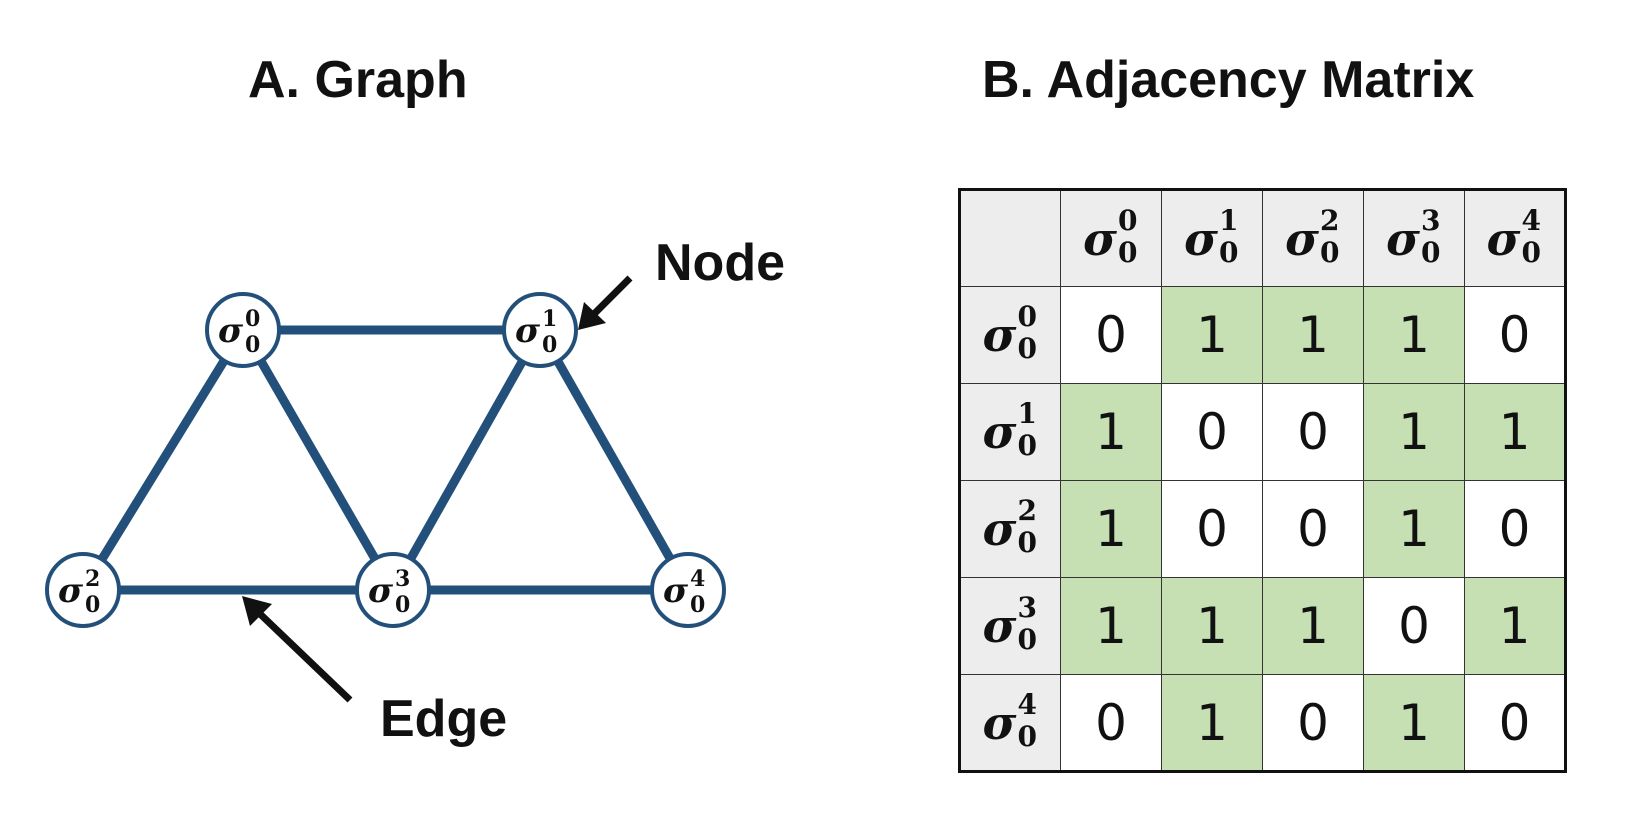 Image resolution: width=1640 pixels, height=818 pixels. Describe the element at coordinates (304, 656) in the screenshot. I see `edge-arrow` at that location.